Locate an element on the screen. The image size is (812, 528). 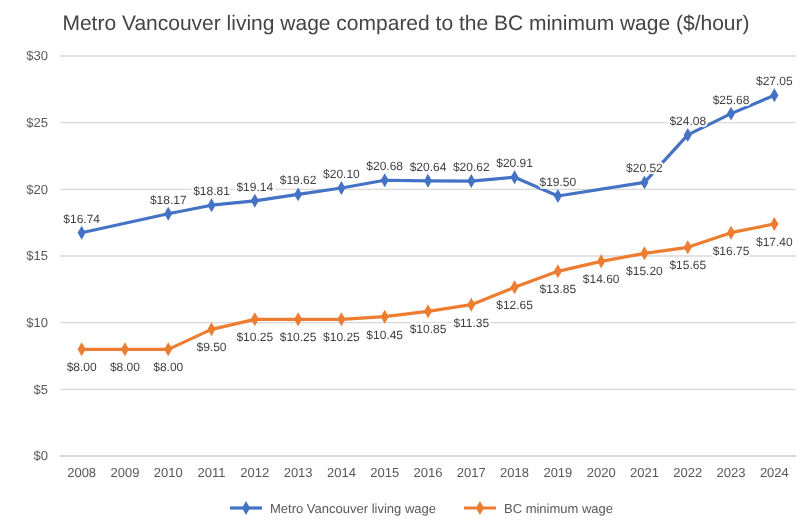
chart-title: Metro Vancouver living wage compared to the BC minimum wage ($/hour) is located at coordinates (406, 24).